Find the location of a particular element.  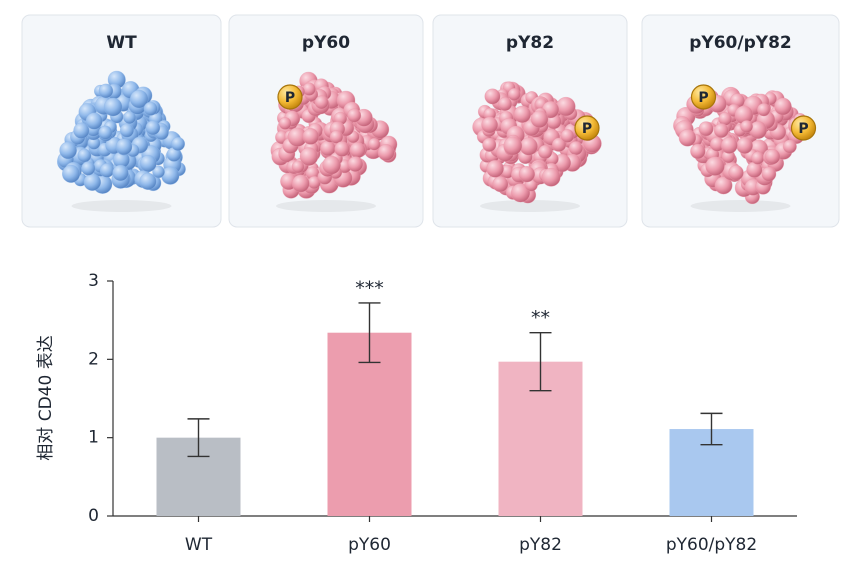

panel-label: pY82 is located at coordinates (530, 43).